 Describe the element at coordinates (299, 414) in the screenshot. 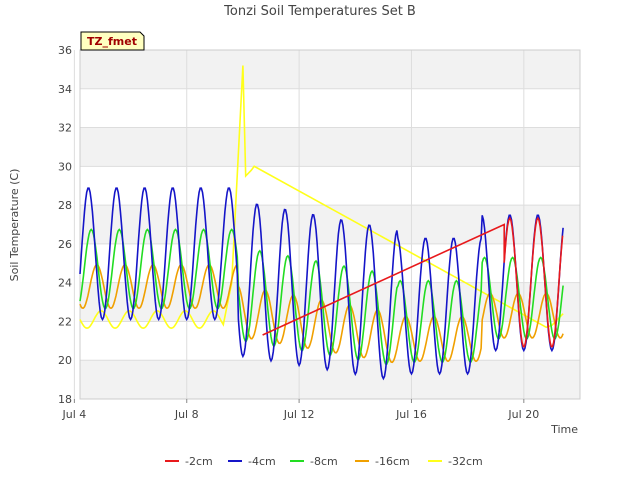

I see `x-tick-label: Jul 12` at that location.